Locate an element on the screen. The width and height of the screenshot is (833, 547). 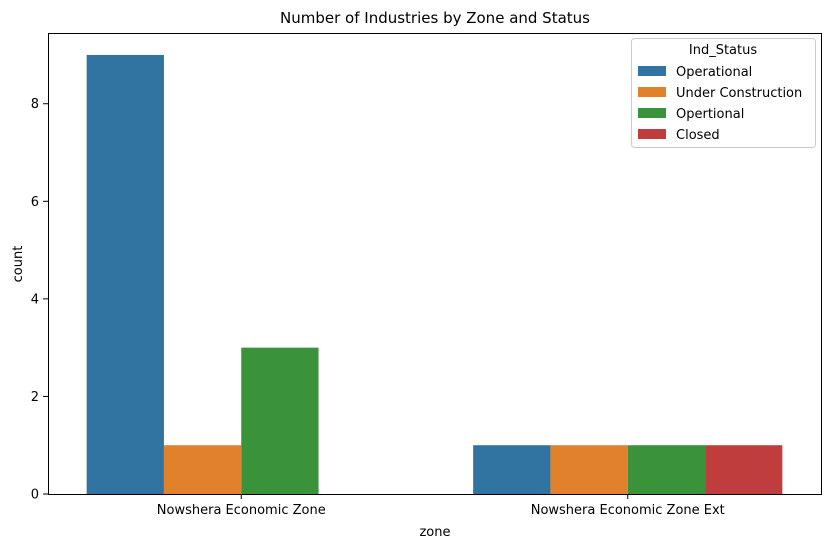
chart-title: Number of Industries by Zone and Status is located at coordinates (435, 18).